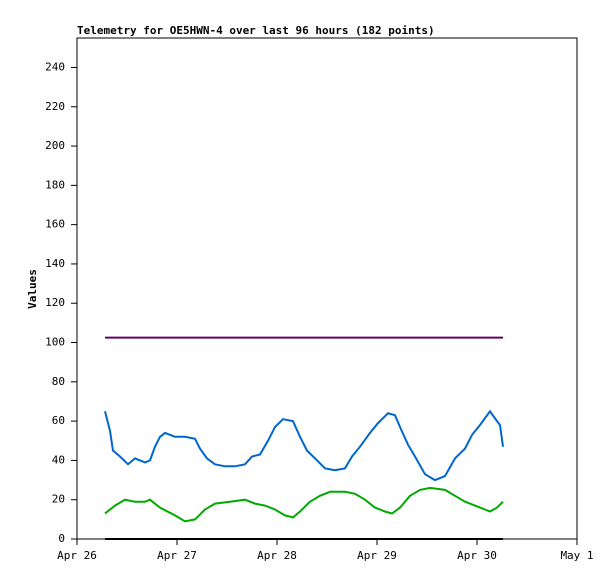  I want to click on y-tick-label: 200, so click(55, 145).